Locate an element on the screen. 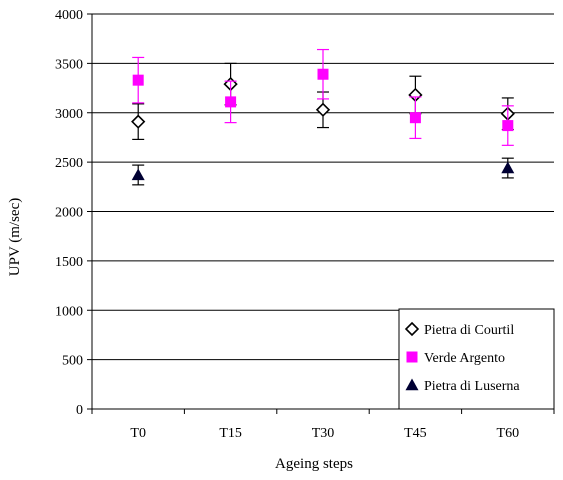 The width and height of the screenshot is (563, 480). y-tick-label: 3000 is located at coordinates (69, 114).